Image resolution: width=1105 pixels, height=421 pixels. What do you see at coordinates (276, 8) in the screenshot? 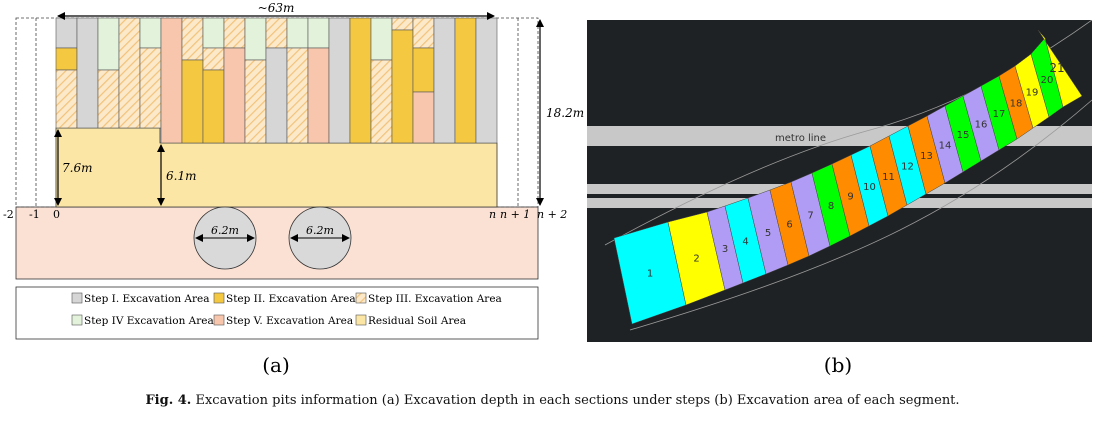
I see `width-label: ~63m` at bounding box center [276, 8].